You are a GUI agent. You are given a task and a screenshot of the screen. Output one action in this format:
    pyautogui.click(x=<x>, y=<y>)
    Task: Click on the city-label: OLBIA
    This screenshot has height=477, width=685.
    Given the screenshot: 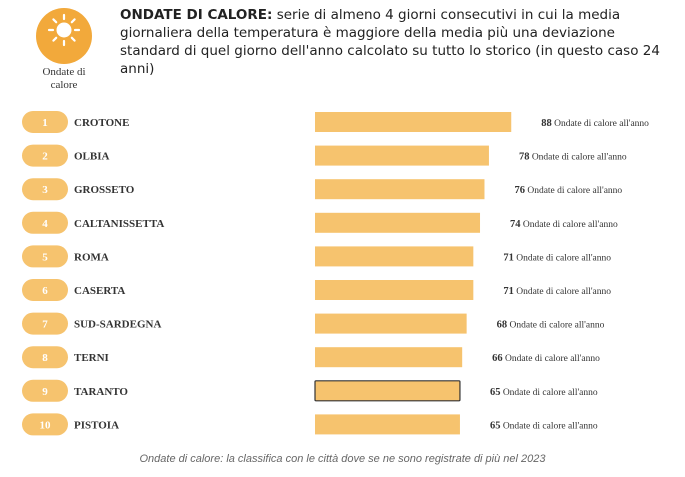 What is the action you would take?
    pyautogui.click(x=92, y=157)
    